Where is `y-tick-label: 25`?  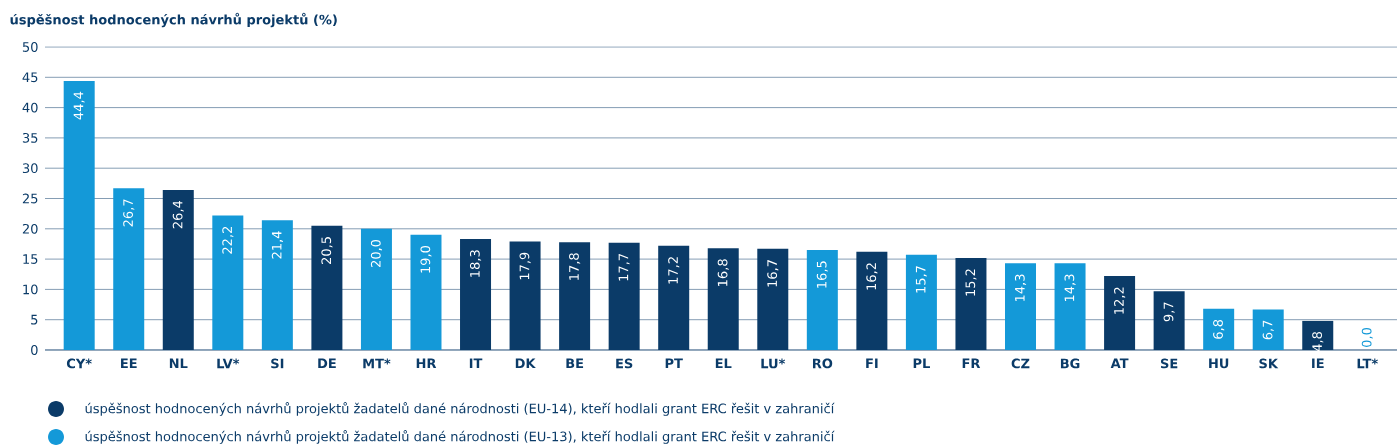 y-tick-label: 25 is located at coordinates (30, 198).